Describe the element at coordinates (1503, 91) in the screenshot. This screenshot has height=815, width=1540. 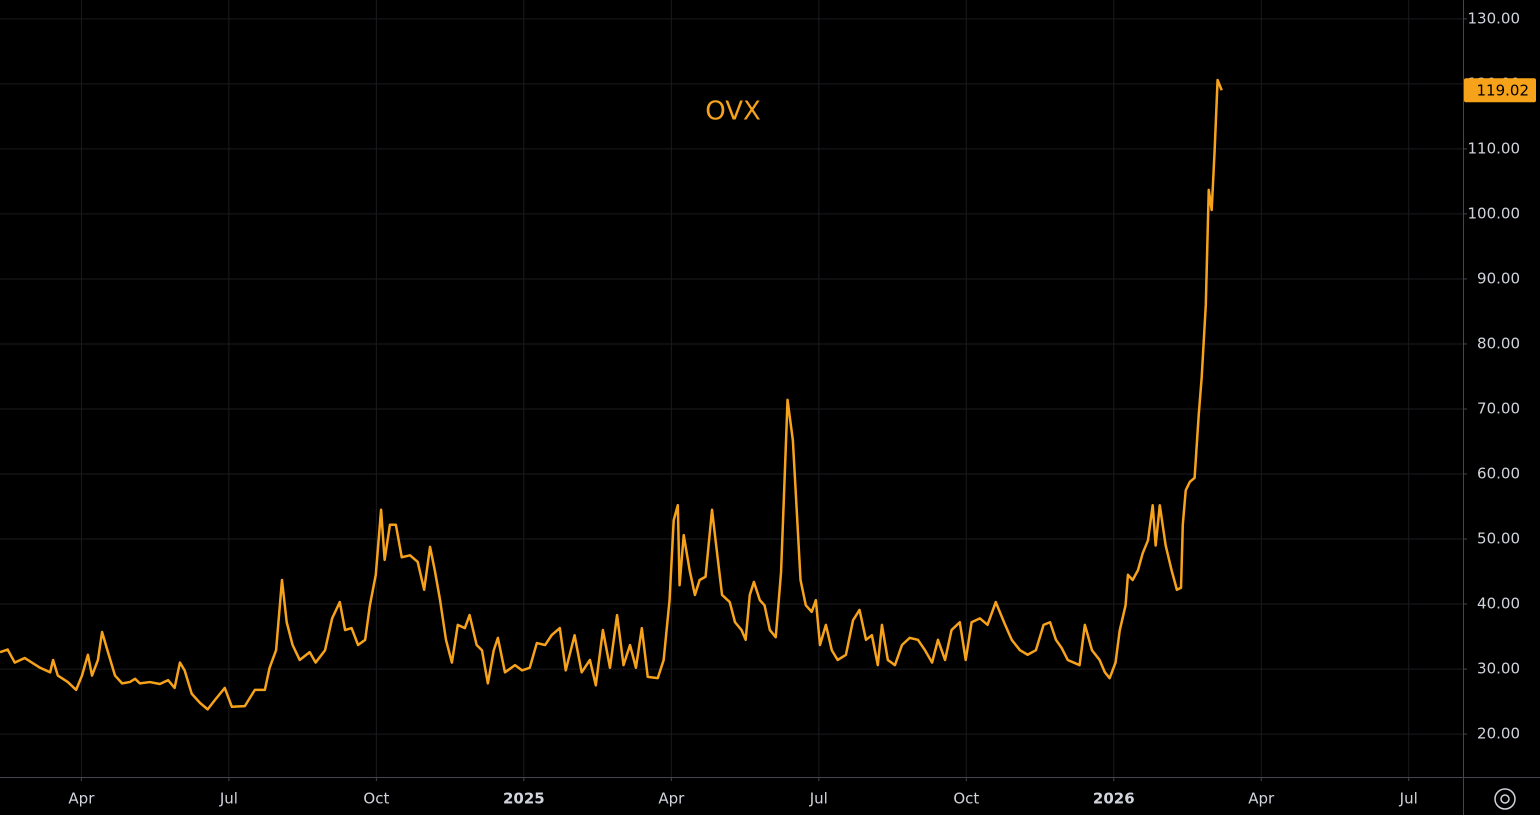
I see `last-value-label: 119.02` at that location.